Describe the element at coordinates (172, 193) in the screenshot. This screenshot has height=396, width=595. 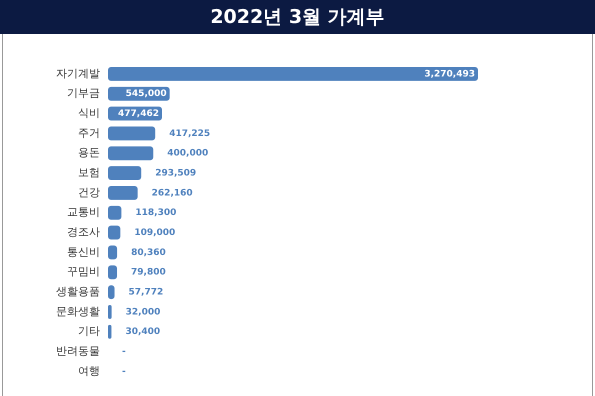
I see `data-label: 262,160` at that location.